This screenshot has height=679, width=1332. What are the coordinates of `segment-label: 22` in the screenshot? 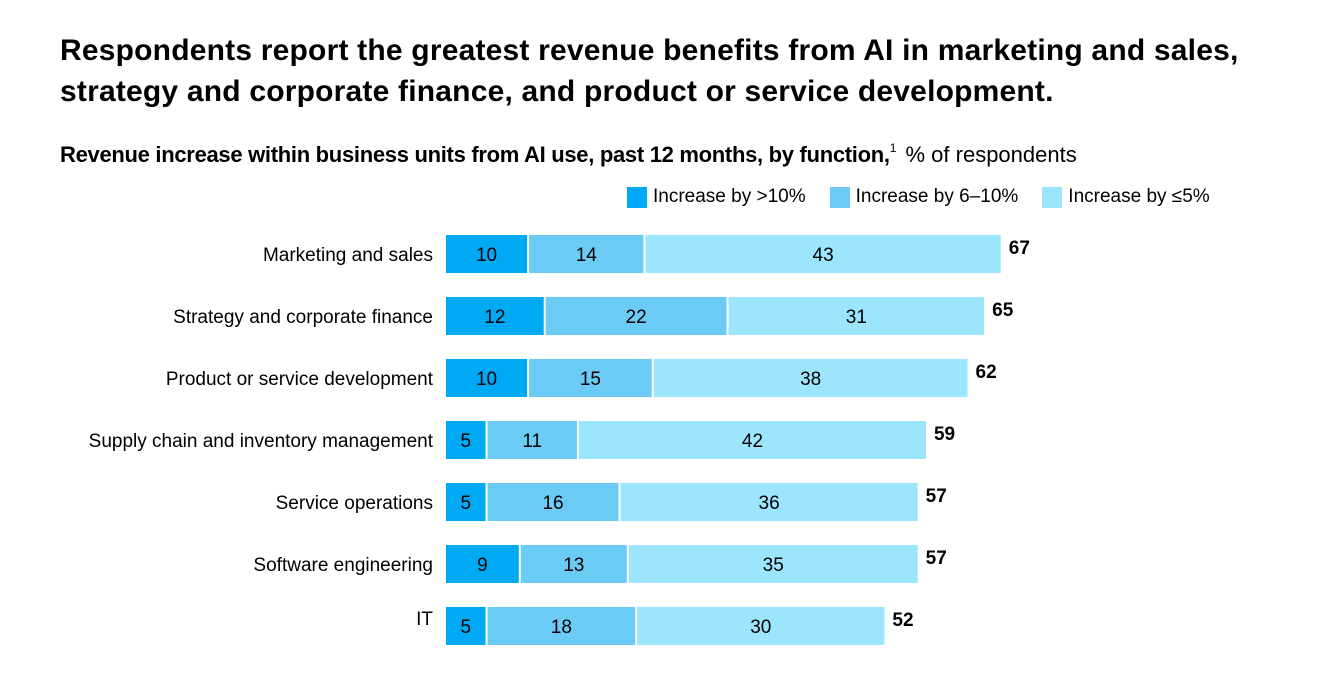 It's located at (636, 317).